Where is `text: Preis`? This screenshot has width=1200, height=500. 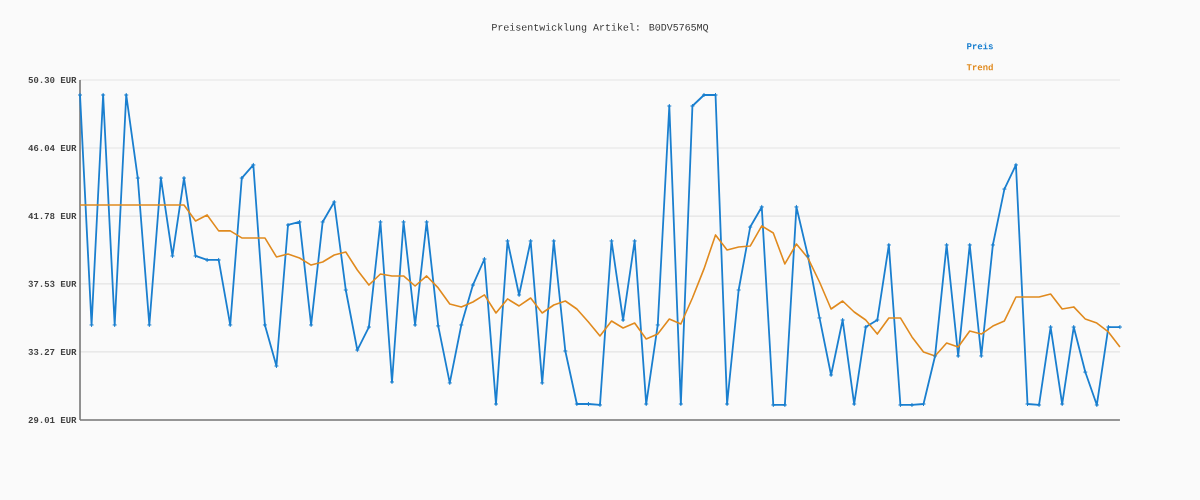 text: Preis is located at coordinates (980, 46).